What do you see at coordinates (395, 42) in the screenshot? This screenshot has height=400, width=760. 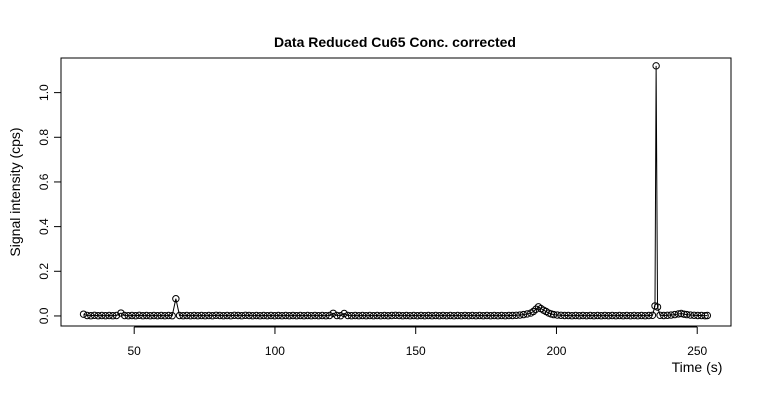 I see `chart-title: Data Reduced Cu65 Conc. corrected` at bounding box center [395, 42].